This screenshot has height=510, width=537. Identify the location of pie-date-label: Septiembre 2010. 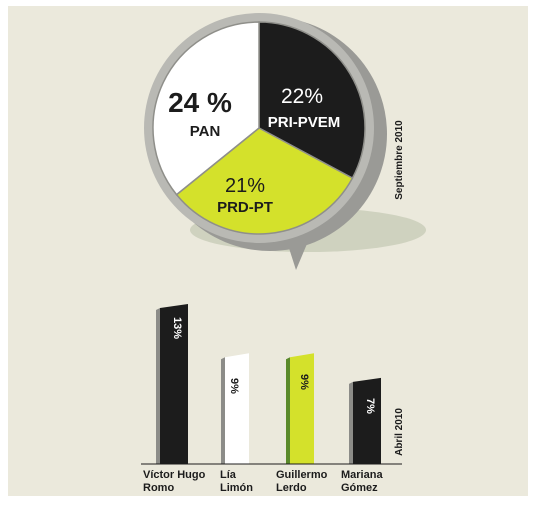
(399, 160).